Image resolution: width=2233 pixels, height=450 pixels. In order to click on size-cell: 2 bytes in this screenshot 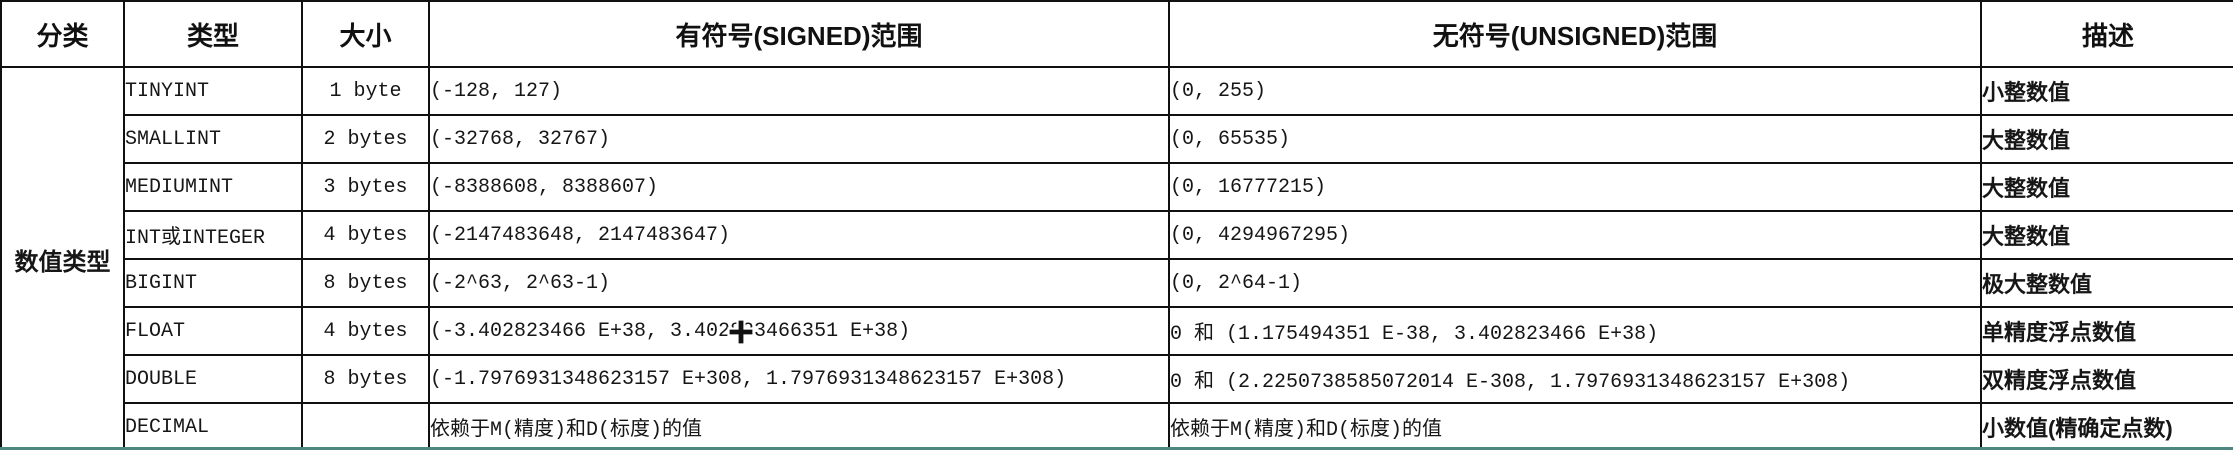, I will do `click(365, 139)`.